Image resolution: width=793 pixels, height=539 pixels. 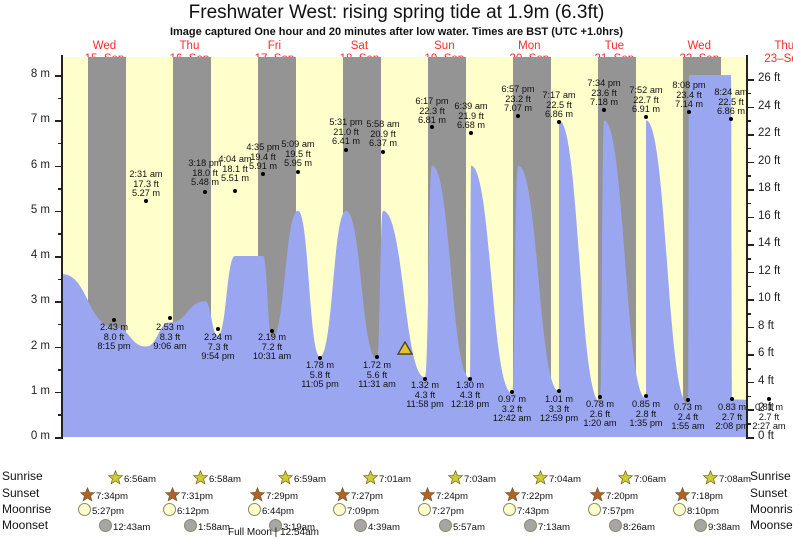 I want to click on moonrise-time: 6:12pm, so click(x=193, y=511).